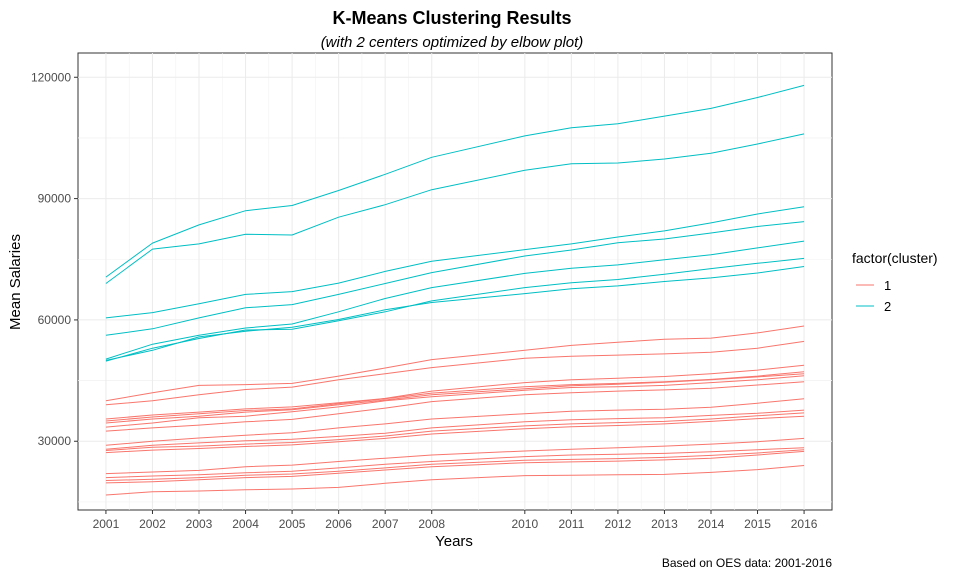  I want to click on x-tick-label: 2002, so click(152, 524).